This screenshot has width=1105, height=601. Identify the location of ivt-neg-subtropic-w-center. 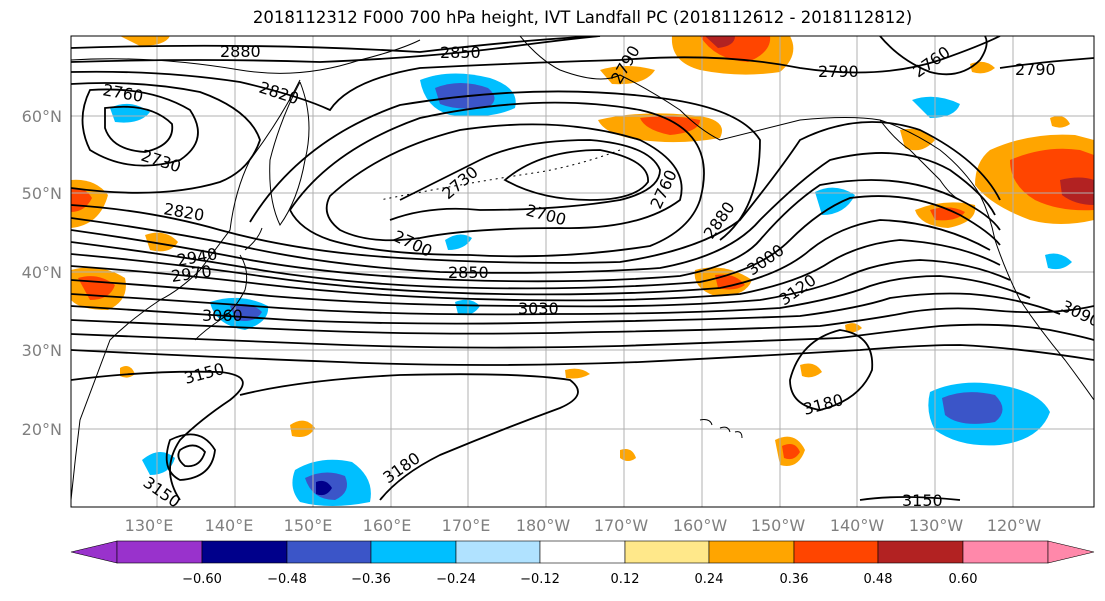
(324, 488).